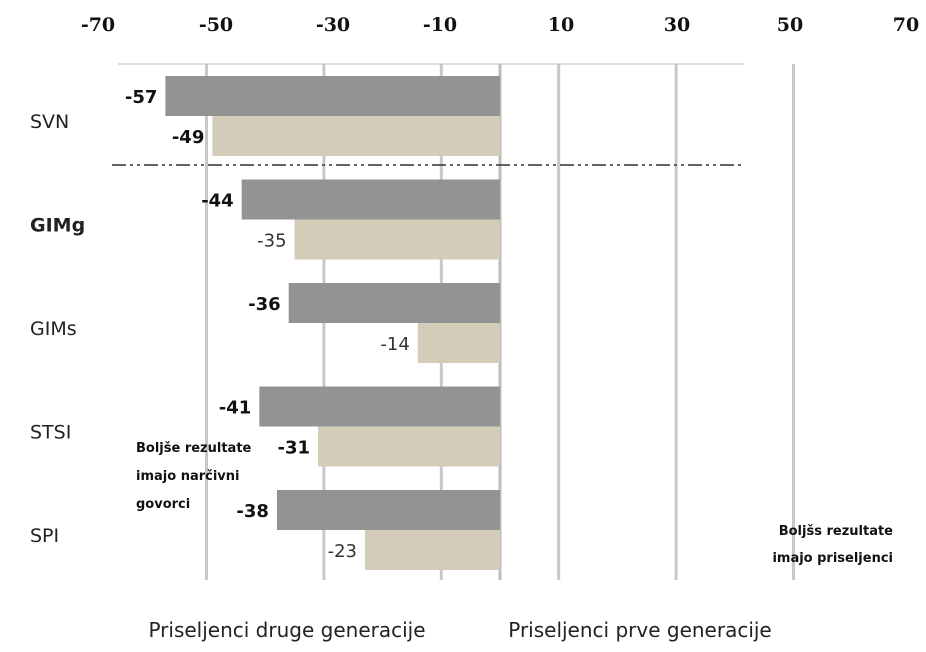 The image size is (926, 652). I want to click on annotation-right-line-2: imajo priseljenci, so click(832, 558).